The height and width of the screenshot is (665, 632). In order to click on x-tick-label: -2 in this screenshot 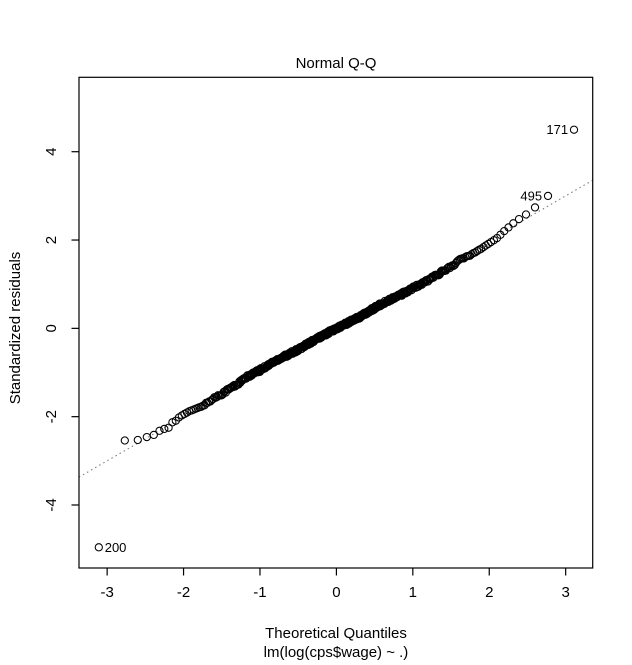, I will do `click(183, 592)`.